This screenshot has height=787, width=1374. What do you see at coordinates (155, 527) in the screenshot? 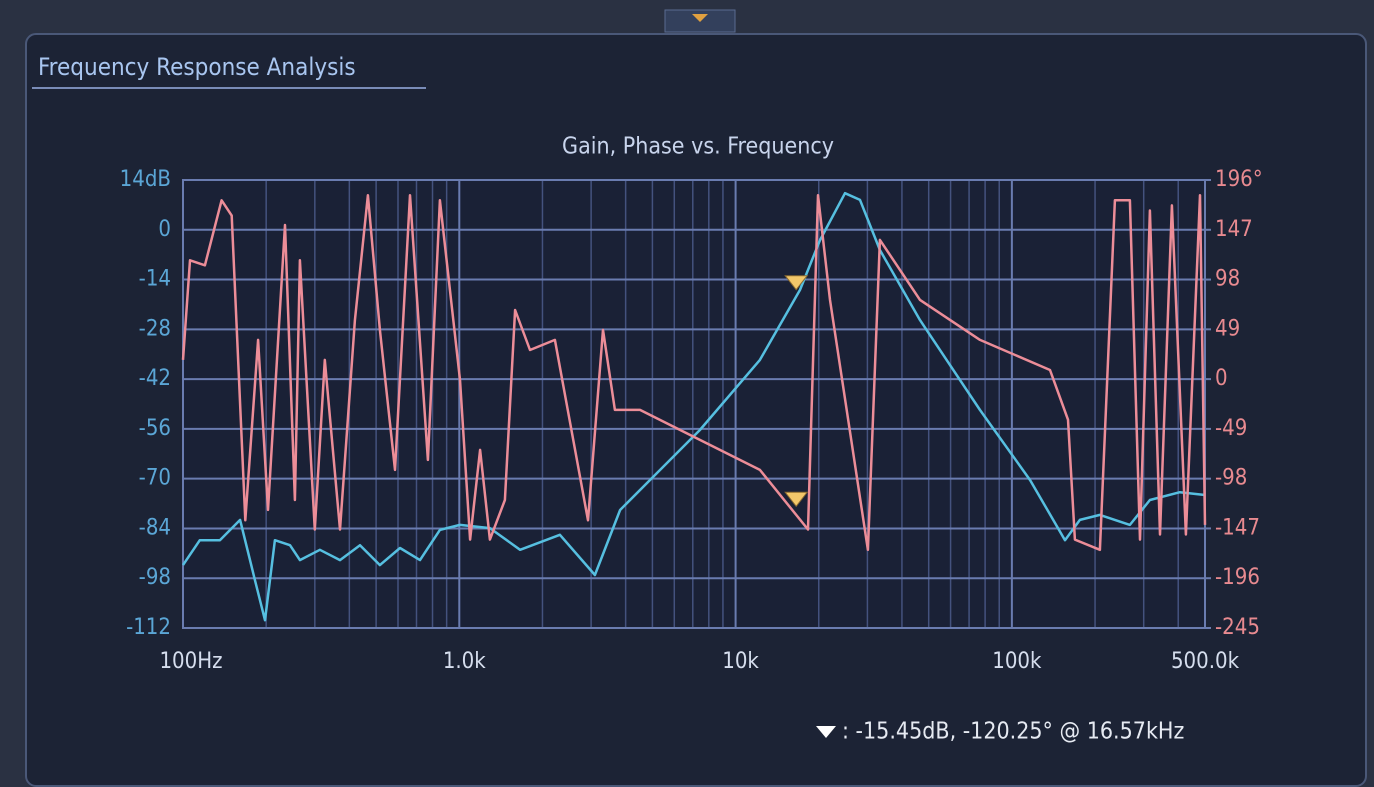
I see `y-tick-label: -84` at bounding box center [155, 527].